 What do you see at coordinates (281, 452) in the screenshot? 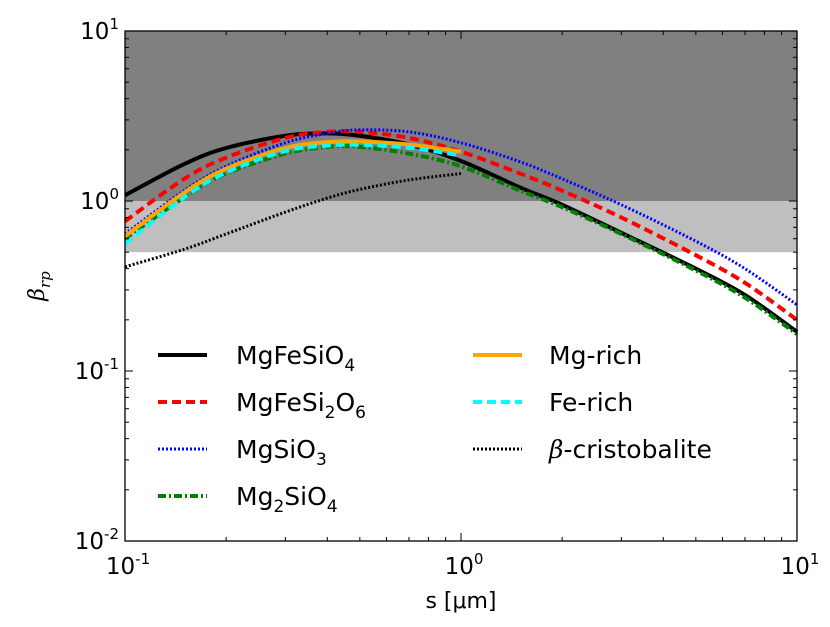
I see `legend-label-2: MgSiO3` at bounding box center [281, 452].